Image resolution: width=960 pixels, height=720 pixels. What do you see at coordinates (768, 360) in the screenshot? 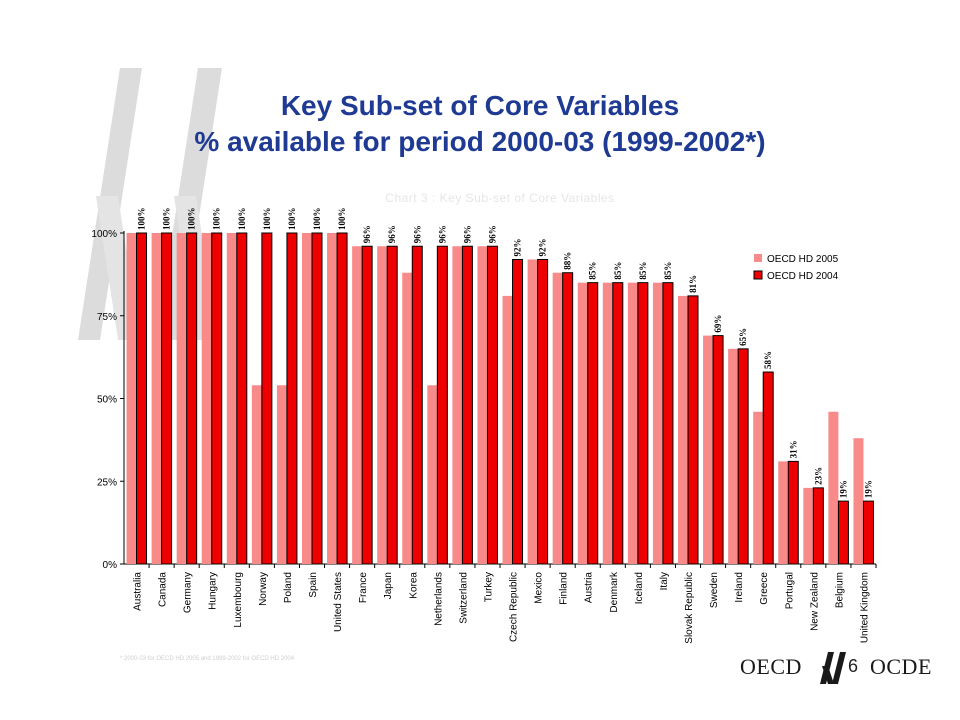
I see `data-label: 58%` at bounding box center [768, 360].